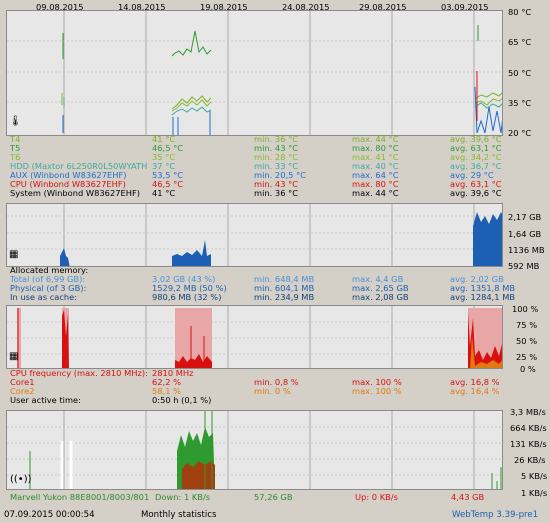 The height and width of the screenshot is (523, 550). What do you see at coordinates (14, 254) in the screenshot?
I see `memory-chip-icon: ▦` at bounding box center [14, 254].